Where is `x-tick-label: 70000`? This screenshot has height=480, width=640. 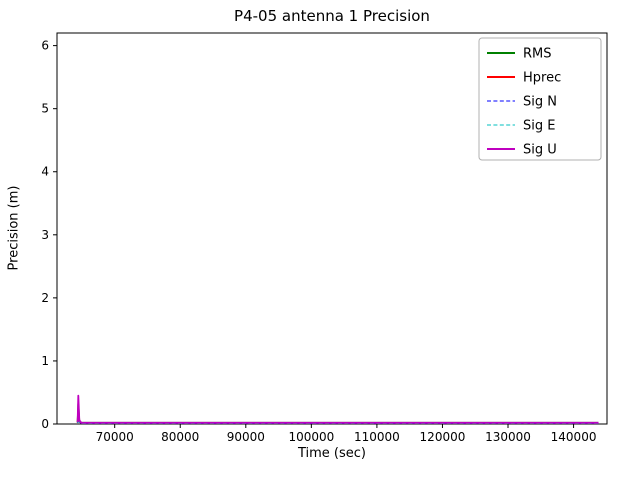
x-tick-label: 70000 is located at coordinates (115, 437).